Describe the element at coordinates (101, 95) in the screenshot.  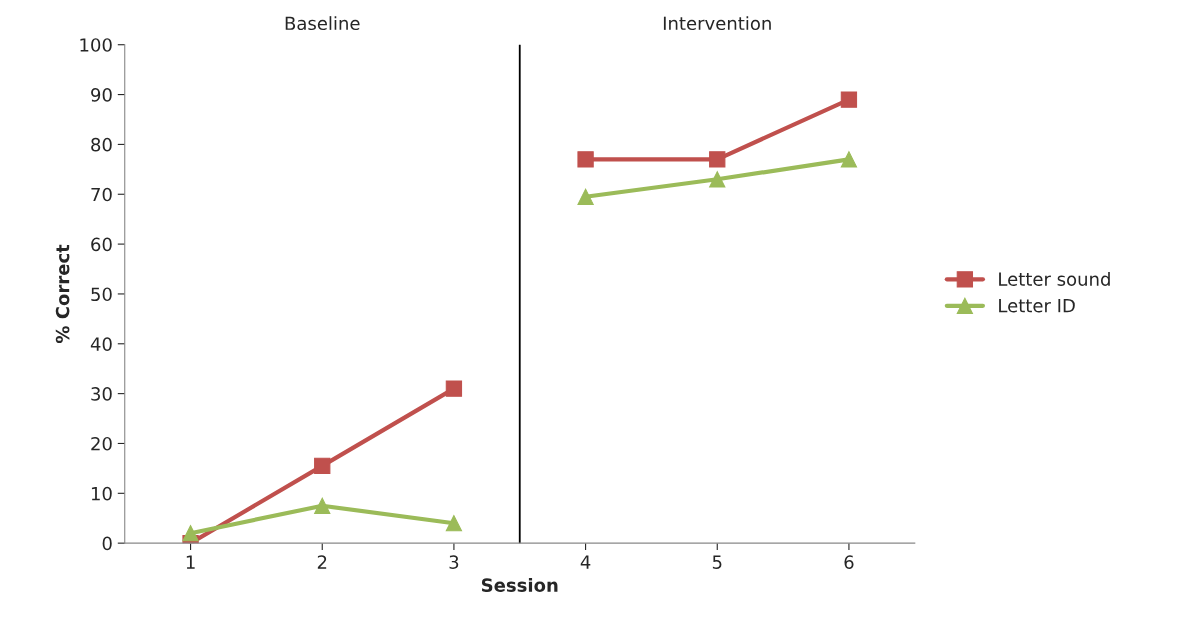
I see `y-tick-label: 90` at that location.